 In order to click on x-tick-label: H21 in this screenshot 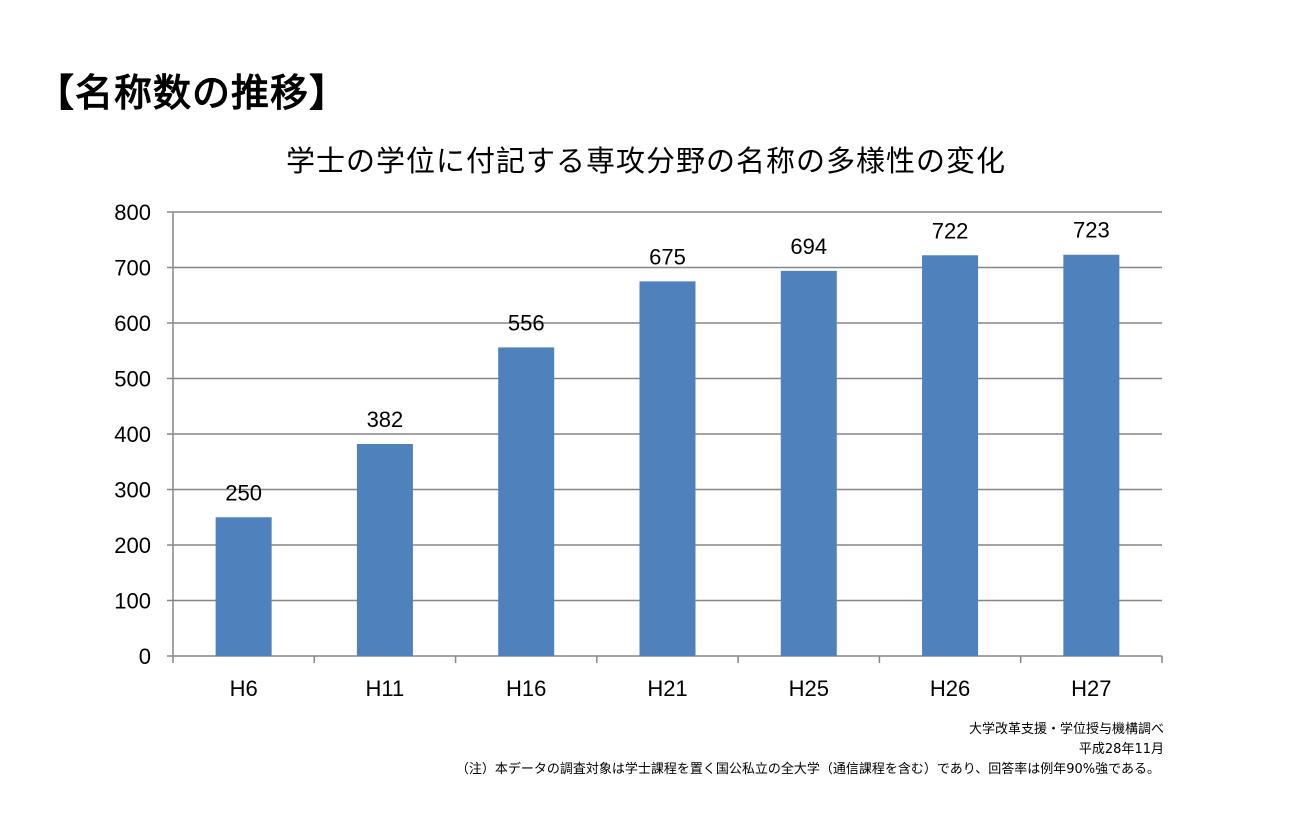, I will do `click(667, 688)`.